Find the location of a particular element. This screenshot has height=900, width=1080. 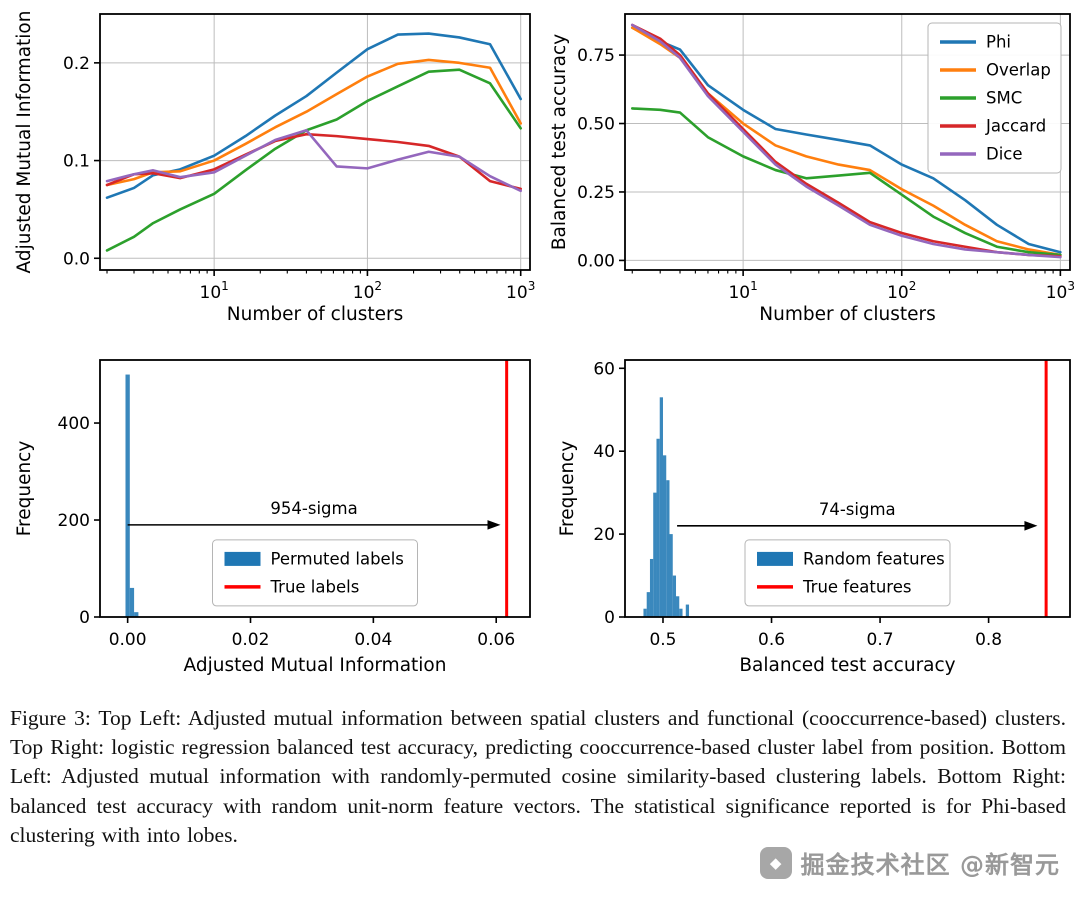

legend: Permuted labels True labels is located at coordinates (315, 573).